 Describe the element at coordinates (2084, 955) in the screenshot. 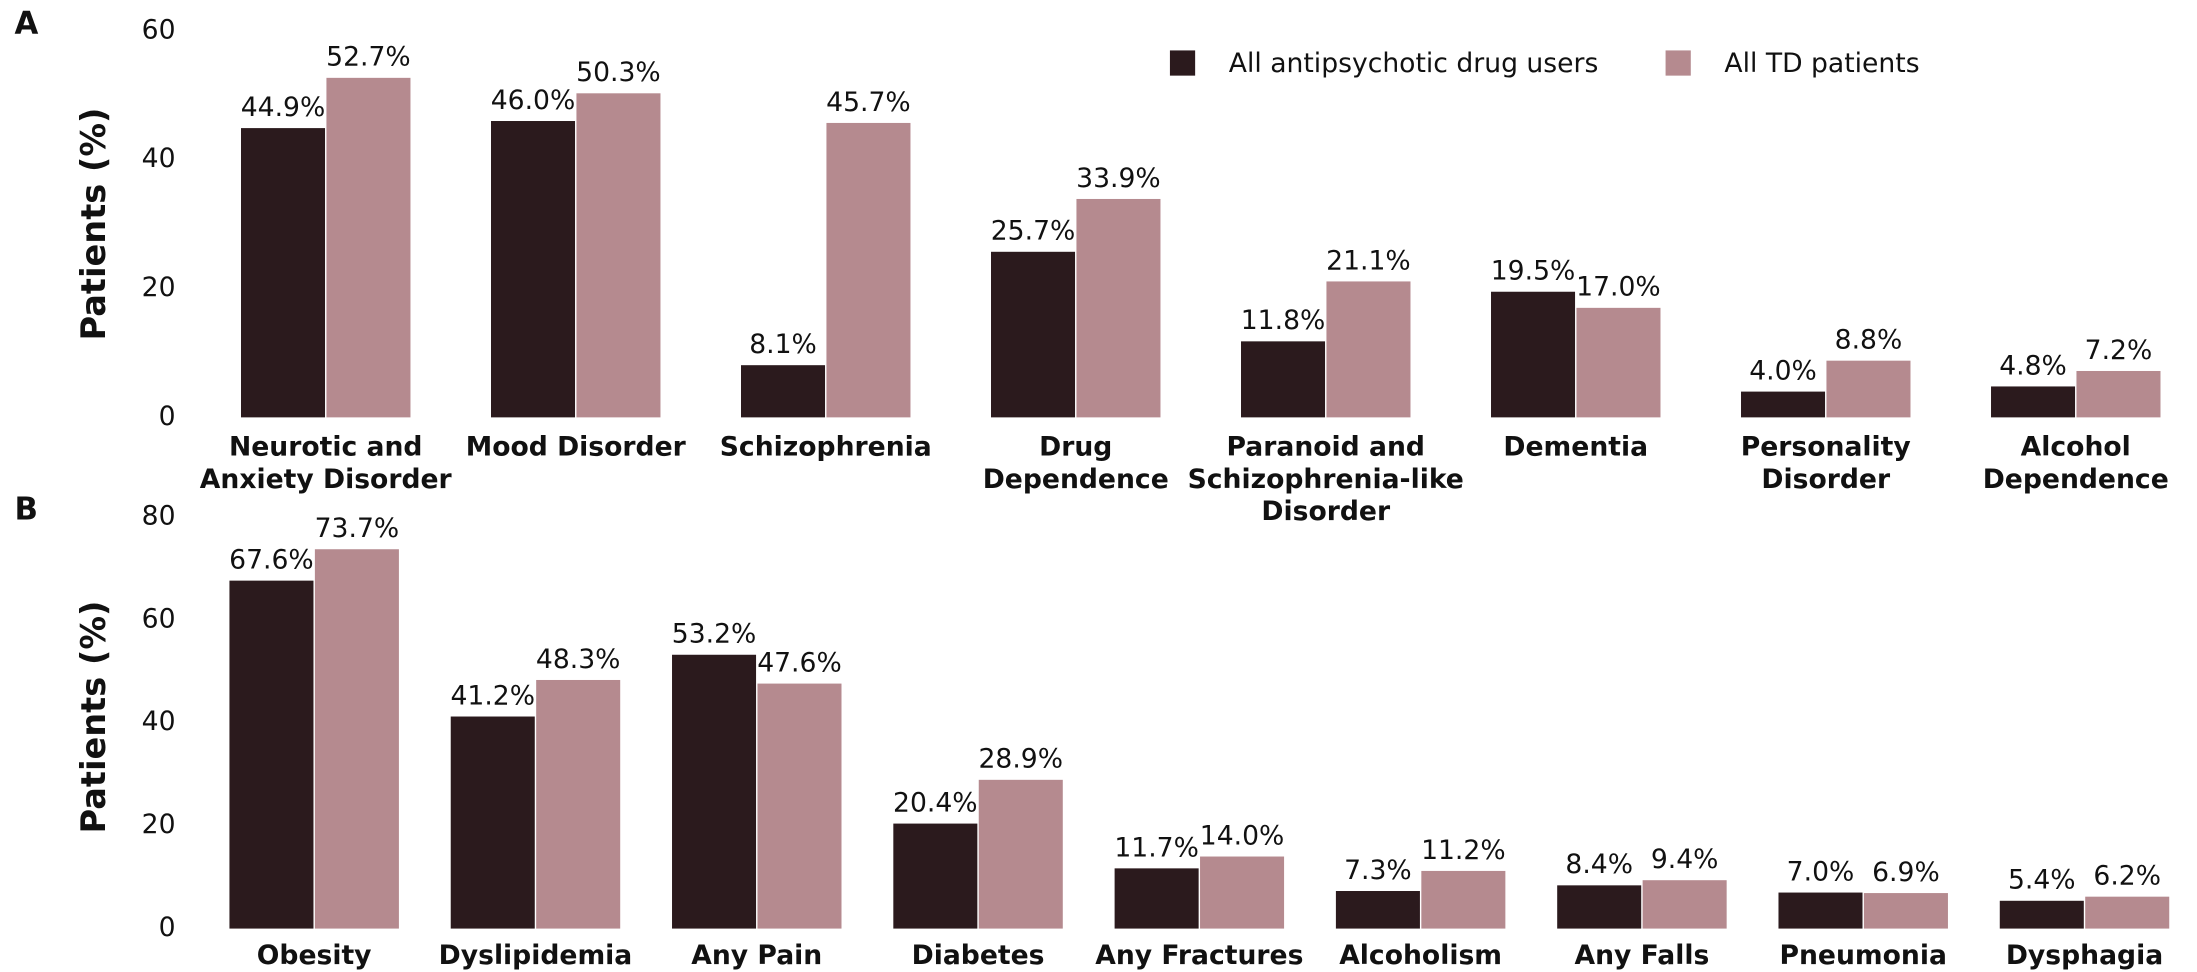

I see `x-tick-label: Dysphagia` at that location.